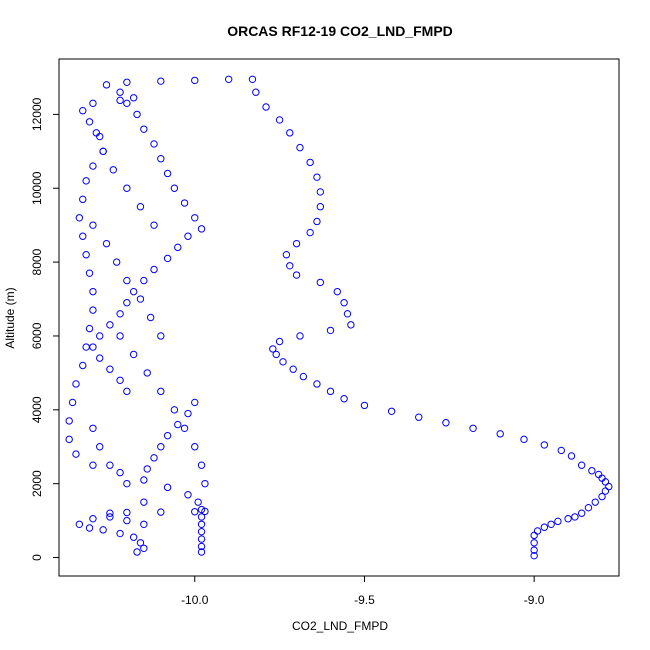 Image resolution: width=650 pixels, height=650 pixels. What do you see at coordinates (340, 626) in the screenshot?
I see `x-axis-label: CO2_LND_FMPD` at bounding box center [340, 626].